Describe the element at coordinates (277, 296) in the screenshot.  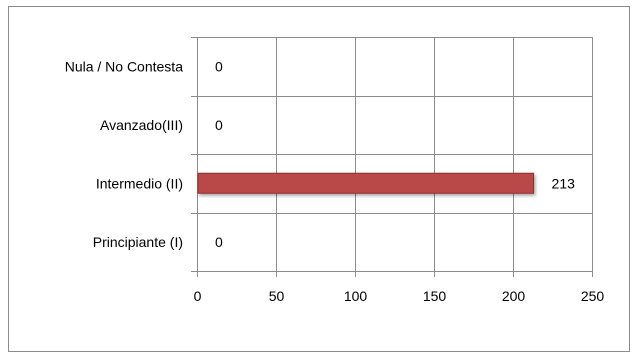
I see `x-tick-label: 50` at that location.